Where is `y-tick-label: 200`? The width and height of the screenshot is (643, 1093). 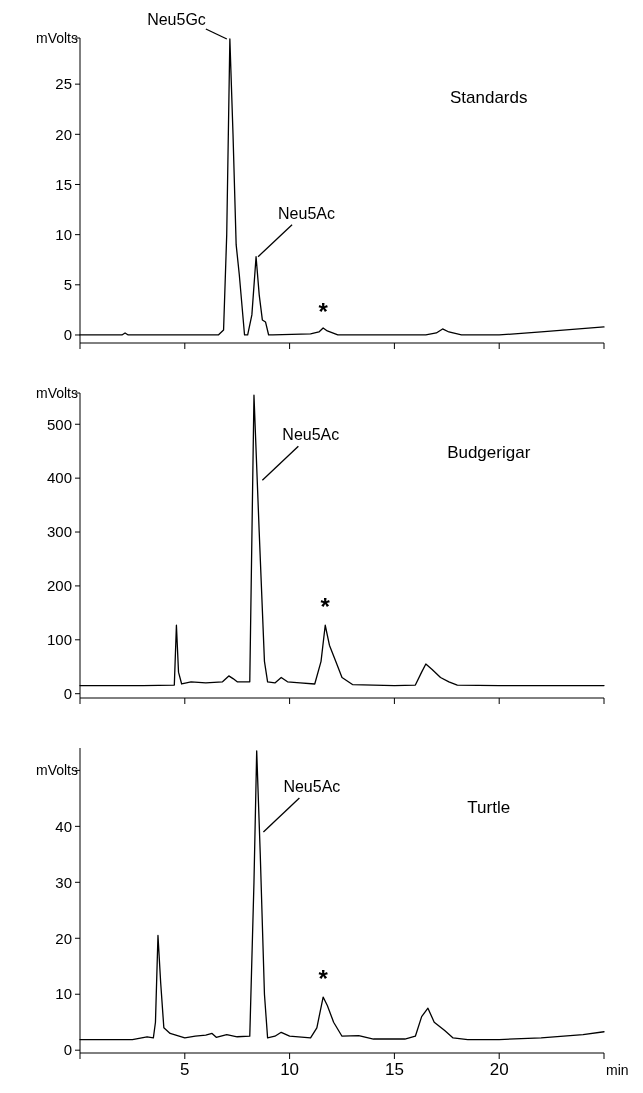
y-tick-label: 200 is located at coordinates (59, 586).